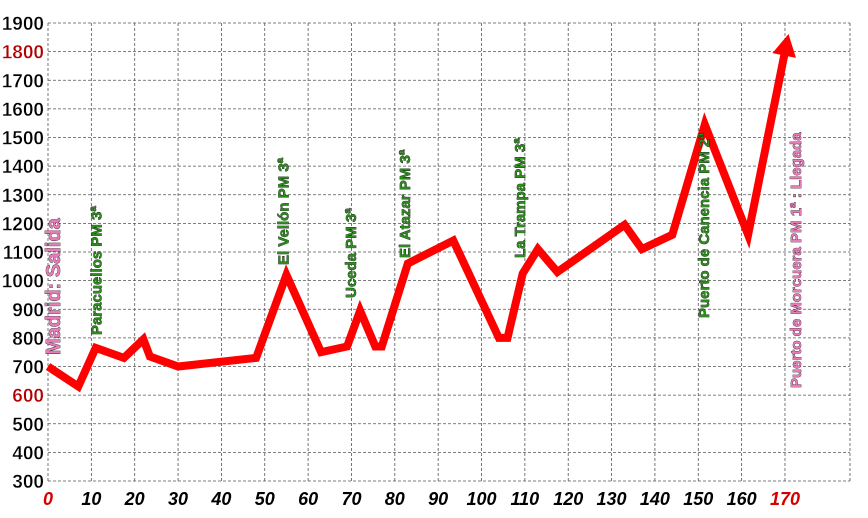  What do you see at coordinates (525, 499) in the screenshot?
I see `x-tick-label: 110` at bounding box center [525, 499].